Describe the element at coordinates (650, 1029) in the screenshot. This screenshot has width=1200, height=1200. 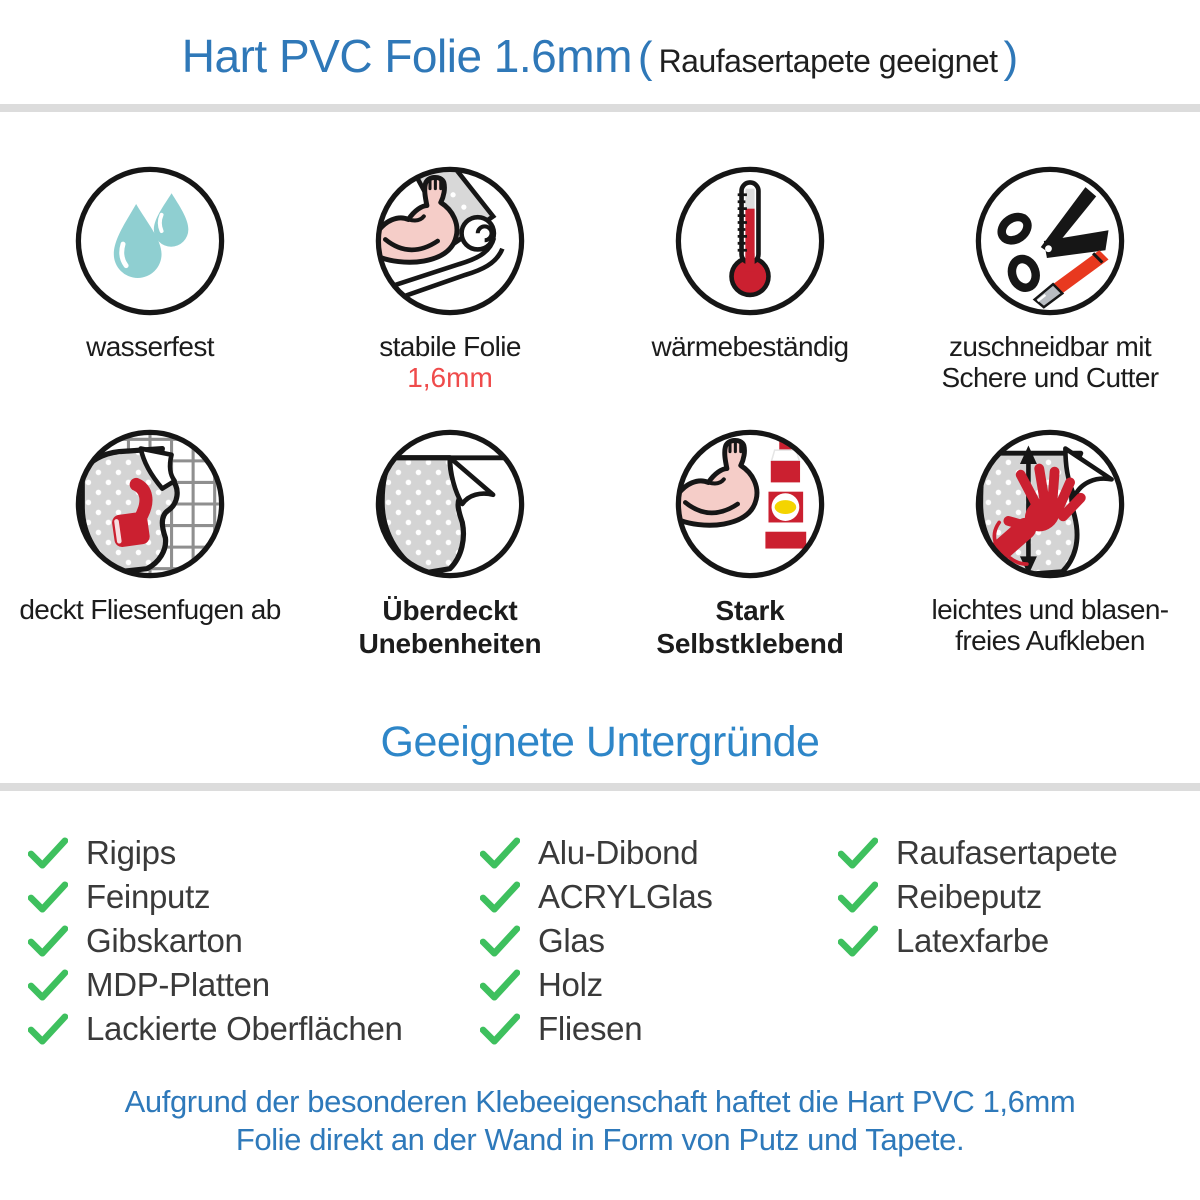
I see `list-item: Fliesen` at that location.